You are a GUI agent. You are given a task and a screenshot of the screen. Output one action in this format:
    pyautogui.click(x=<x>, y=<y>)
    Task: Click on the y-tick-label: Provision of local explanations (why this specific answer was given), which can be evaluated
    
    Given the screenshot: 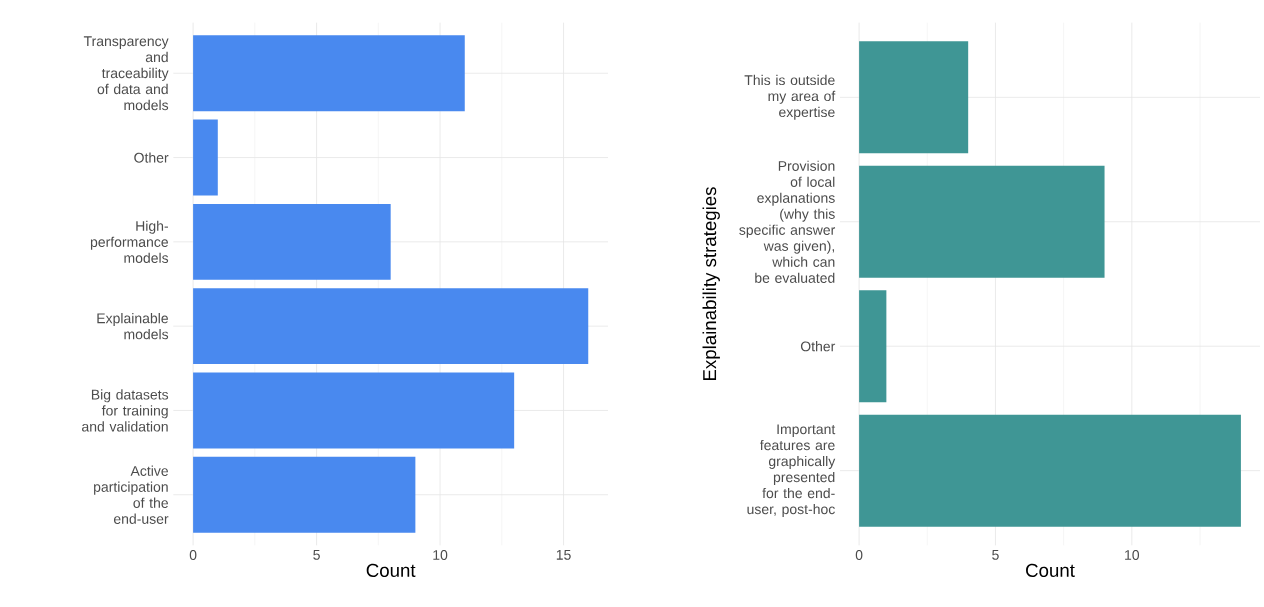 What is the action you would take?
    pyautogui.click(x=787, y=222)
    